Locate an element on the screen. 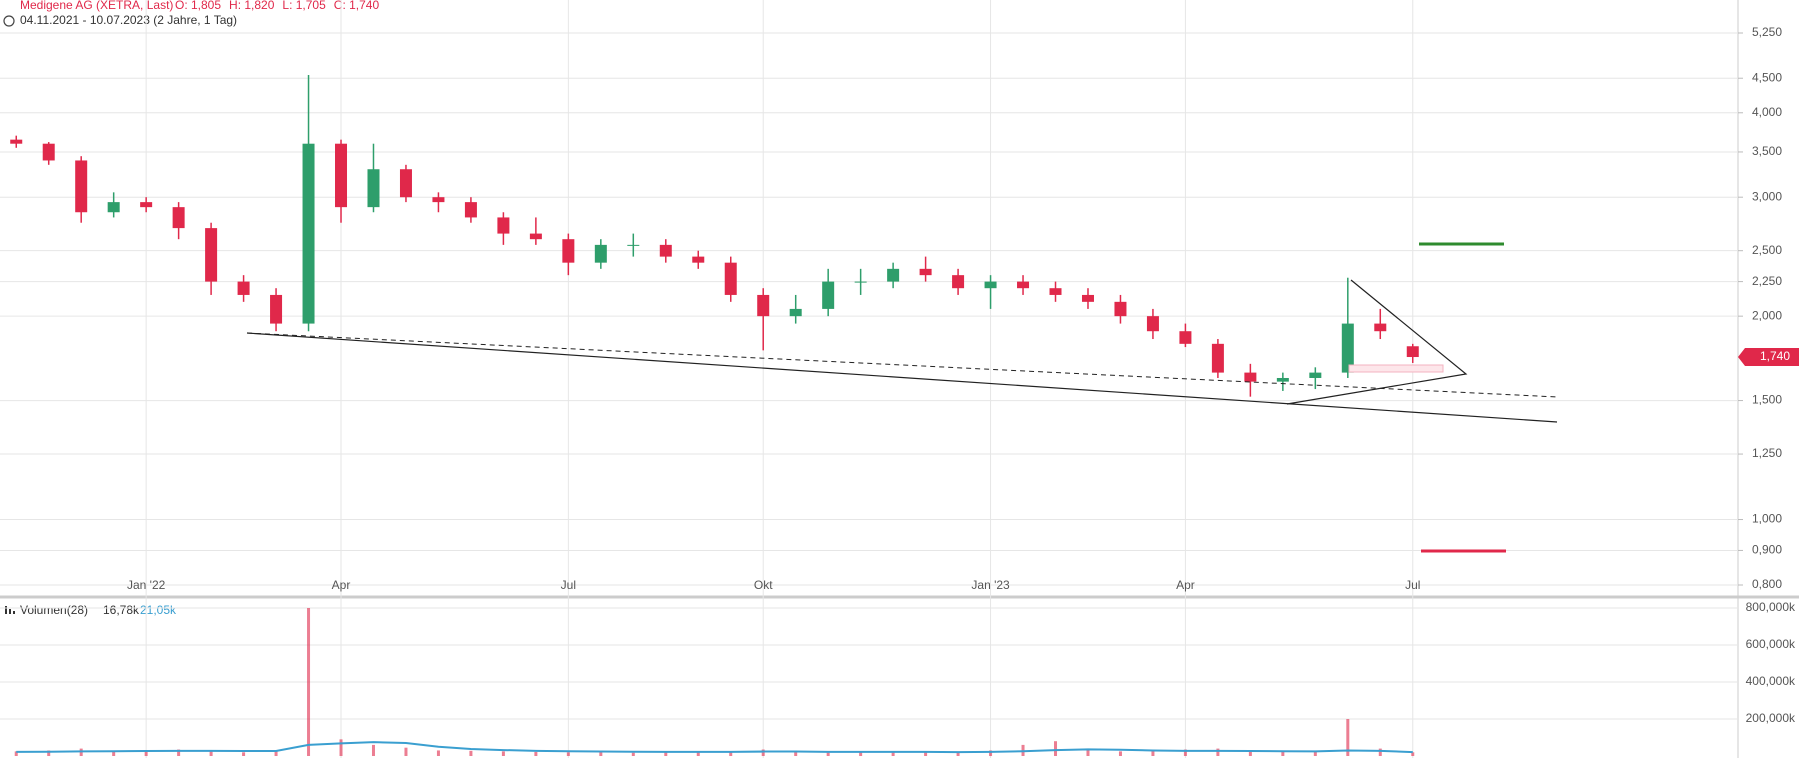 Image resolution: width=1799 pixels, height=758 pixels. zone is located at coordinates (1396, 368).